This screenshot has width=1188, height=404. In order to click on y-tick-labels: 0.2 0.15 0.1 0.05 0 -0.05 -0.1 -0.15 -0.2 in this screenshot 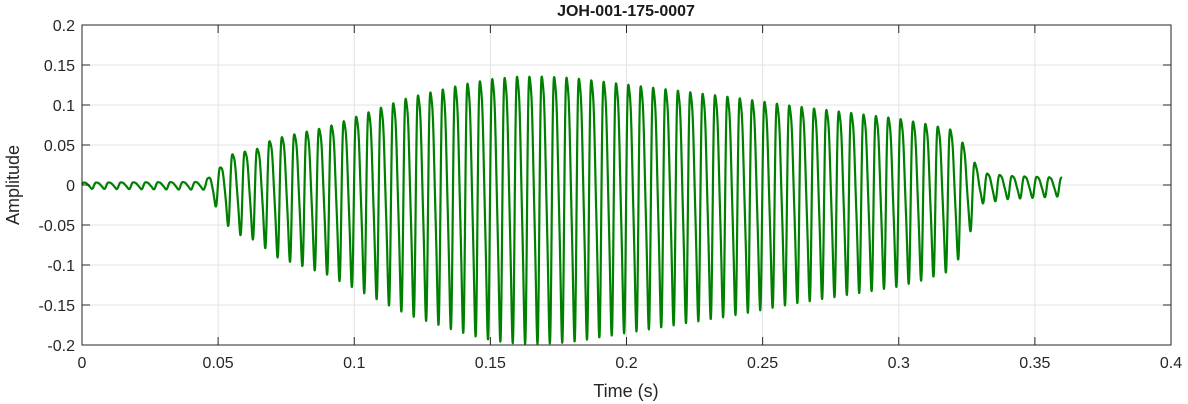, I will do `click(57, 186)`.